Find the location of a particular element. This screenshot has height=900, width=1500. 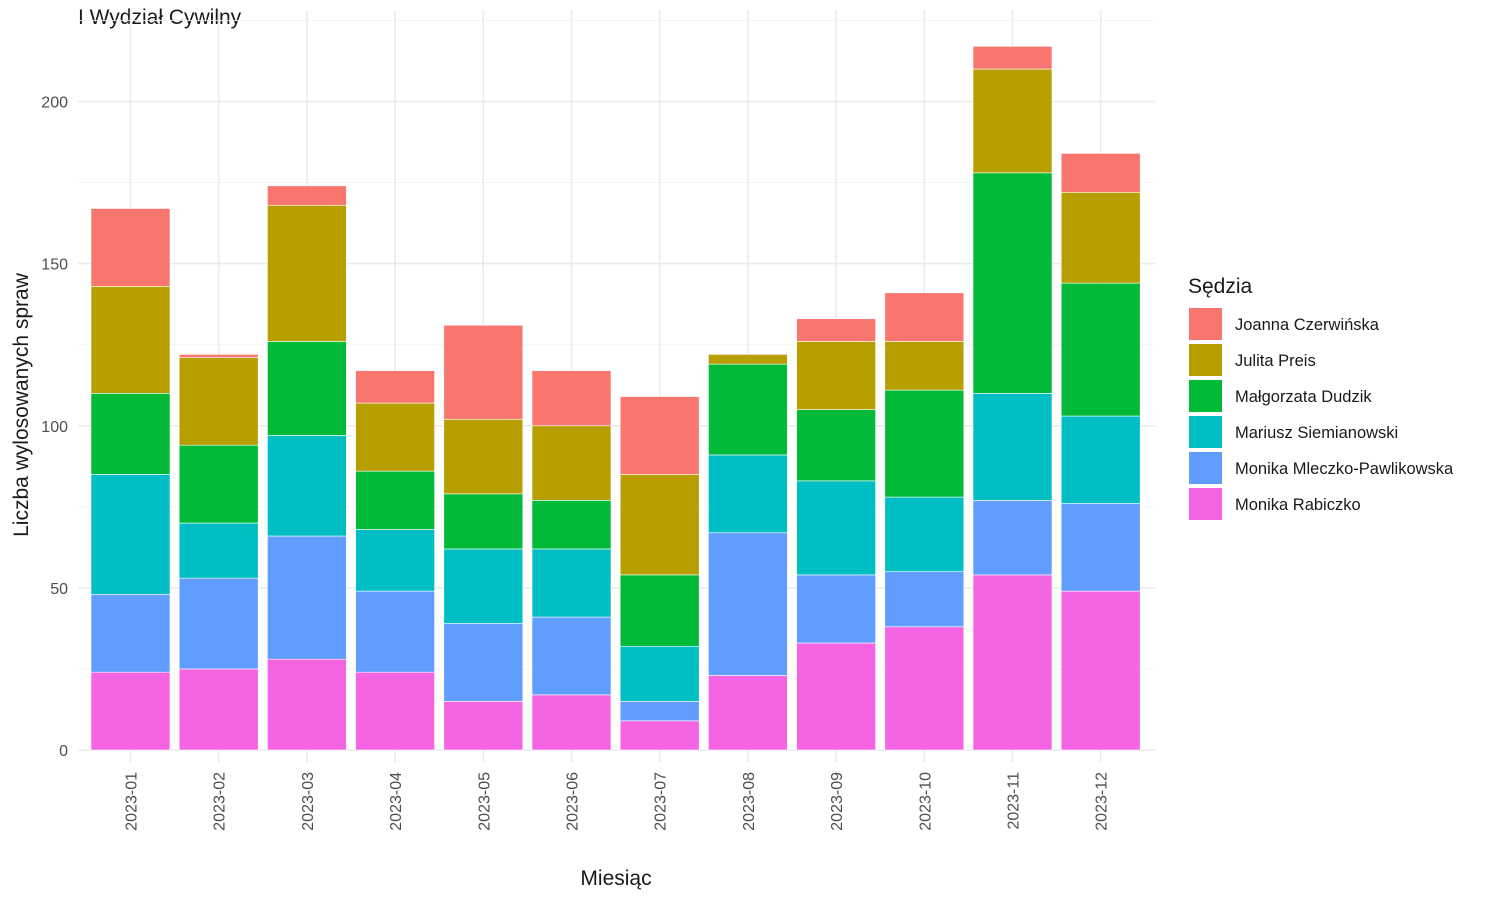

legend-label: Monika Mleczko-Pawlikowska is located at coordinates (1344, 469).